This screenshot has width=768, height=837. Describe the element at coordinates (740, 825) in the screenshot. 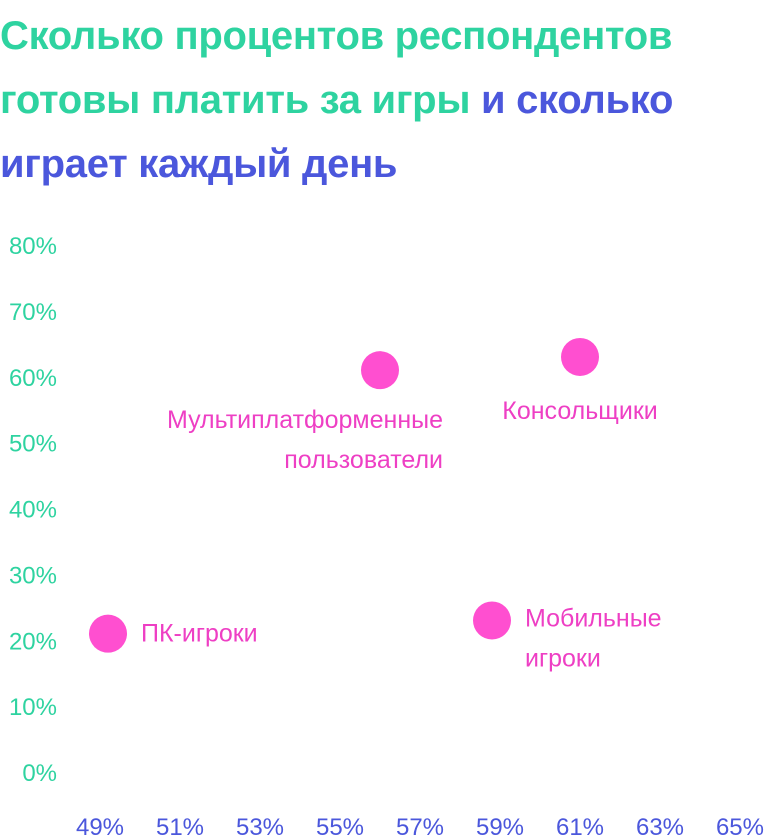

I see `x-tick-label: 65%` at that location.